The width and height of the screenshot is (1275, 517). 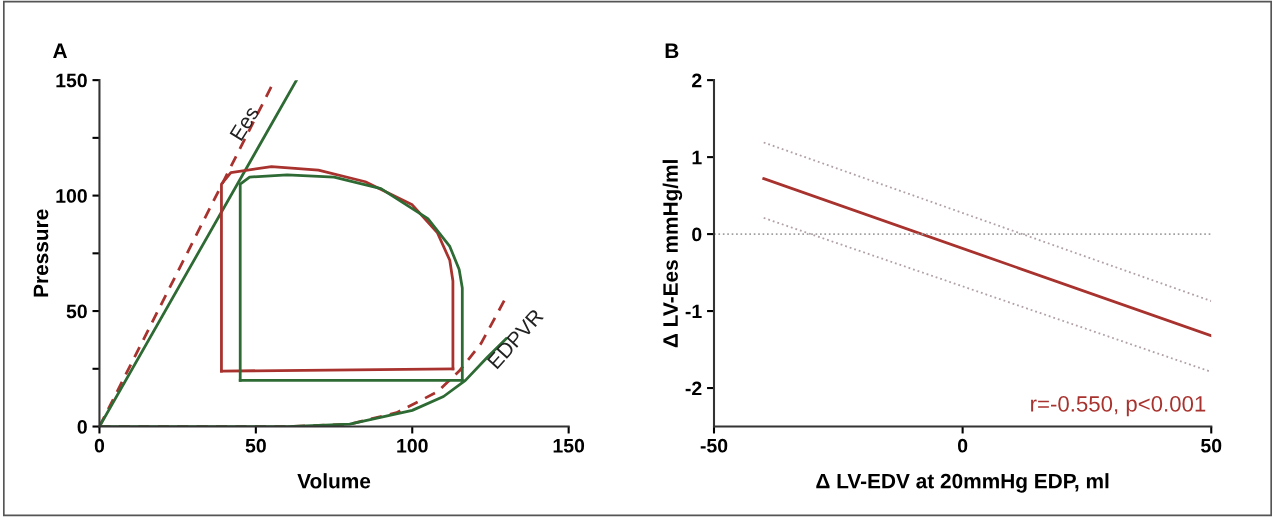 What do you see at coordinates (41, 253) in the screenshot?
I see `y-axis-title: Pressure` at bounding box center [41, 253].